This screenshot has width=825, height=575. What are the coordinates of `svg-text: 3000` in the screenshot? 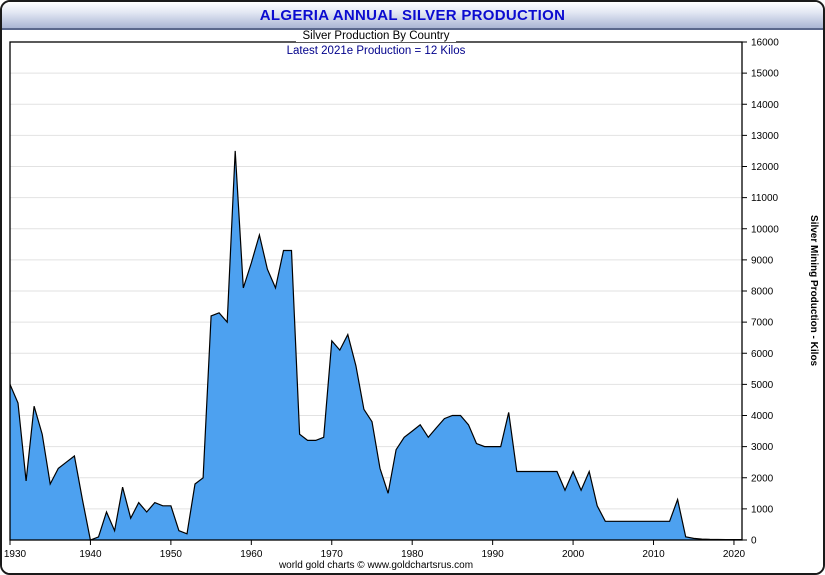 It's located at (762, 447).